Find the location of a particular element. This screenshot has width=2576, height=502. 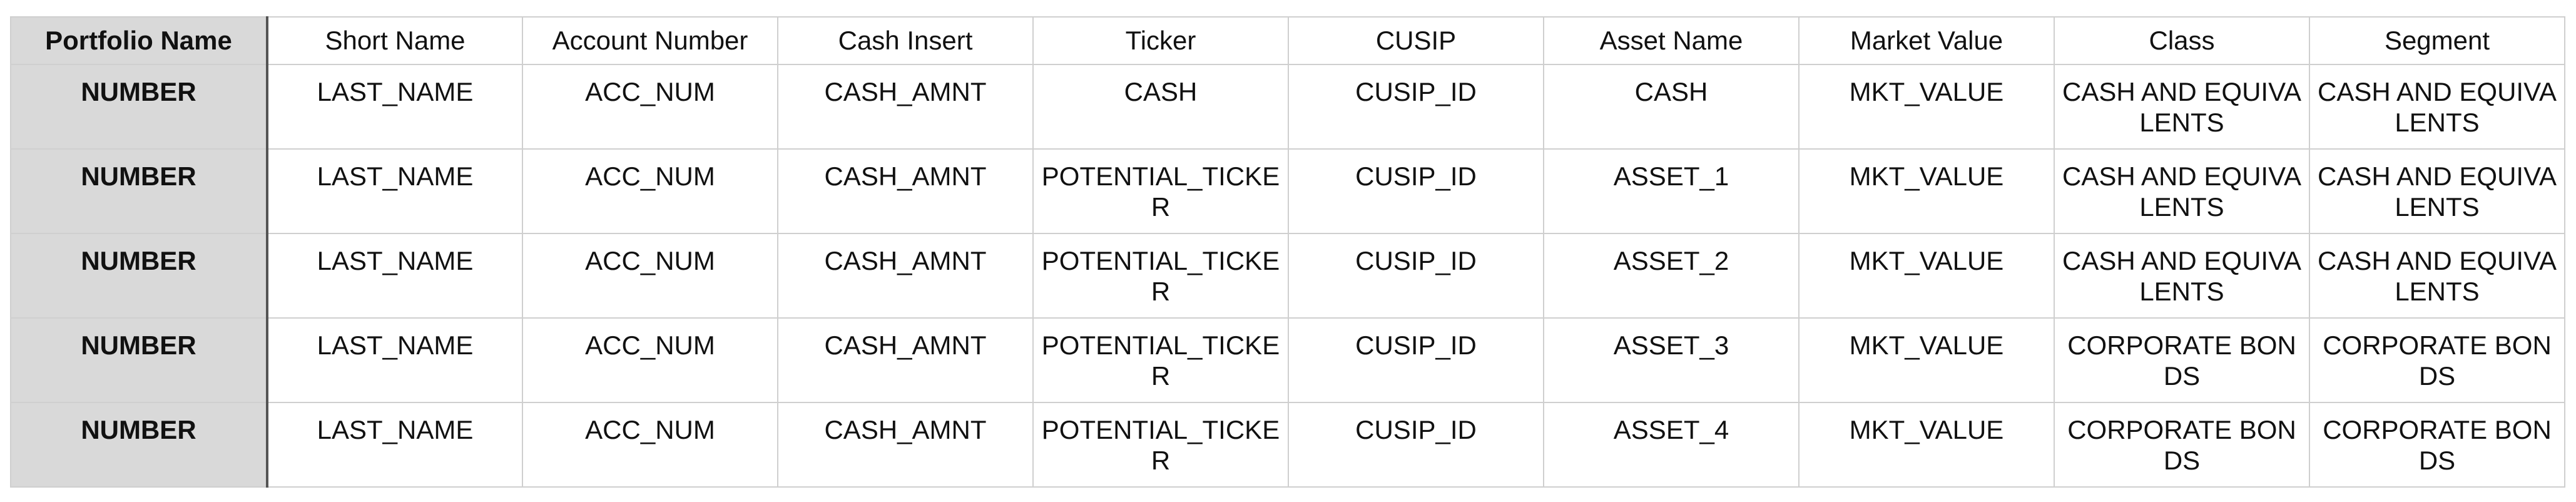

cell-asset-name: CASH is located at coordinates (1672, 107).